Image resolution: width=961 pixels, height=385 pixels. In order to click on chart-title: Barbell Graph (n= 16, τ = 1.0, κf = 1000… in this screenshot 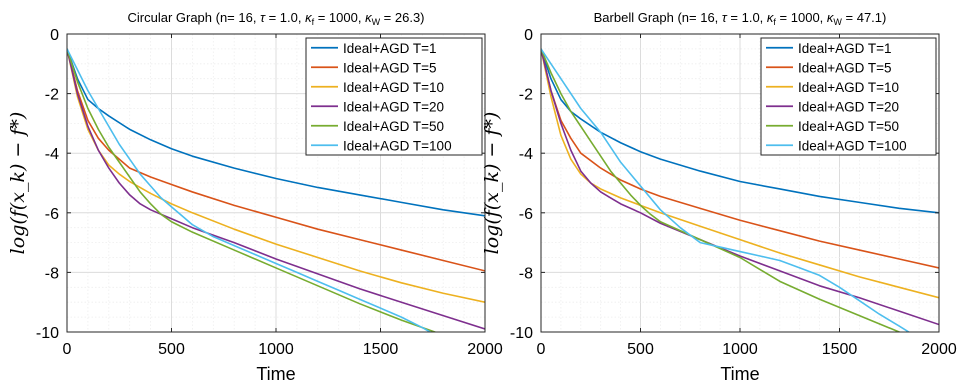, I will do `click(740, 18)`.